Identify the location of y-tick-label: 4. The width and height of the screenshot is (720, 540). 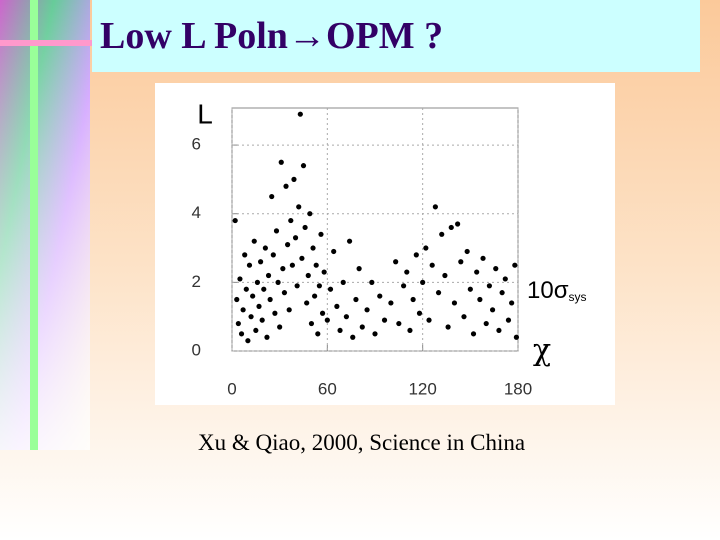
(196, 212).